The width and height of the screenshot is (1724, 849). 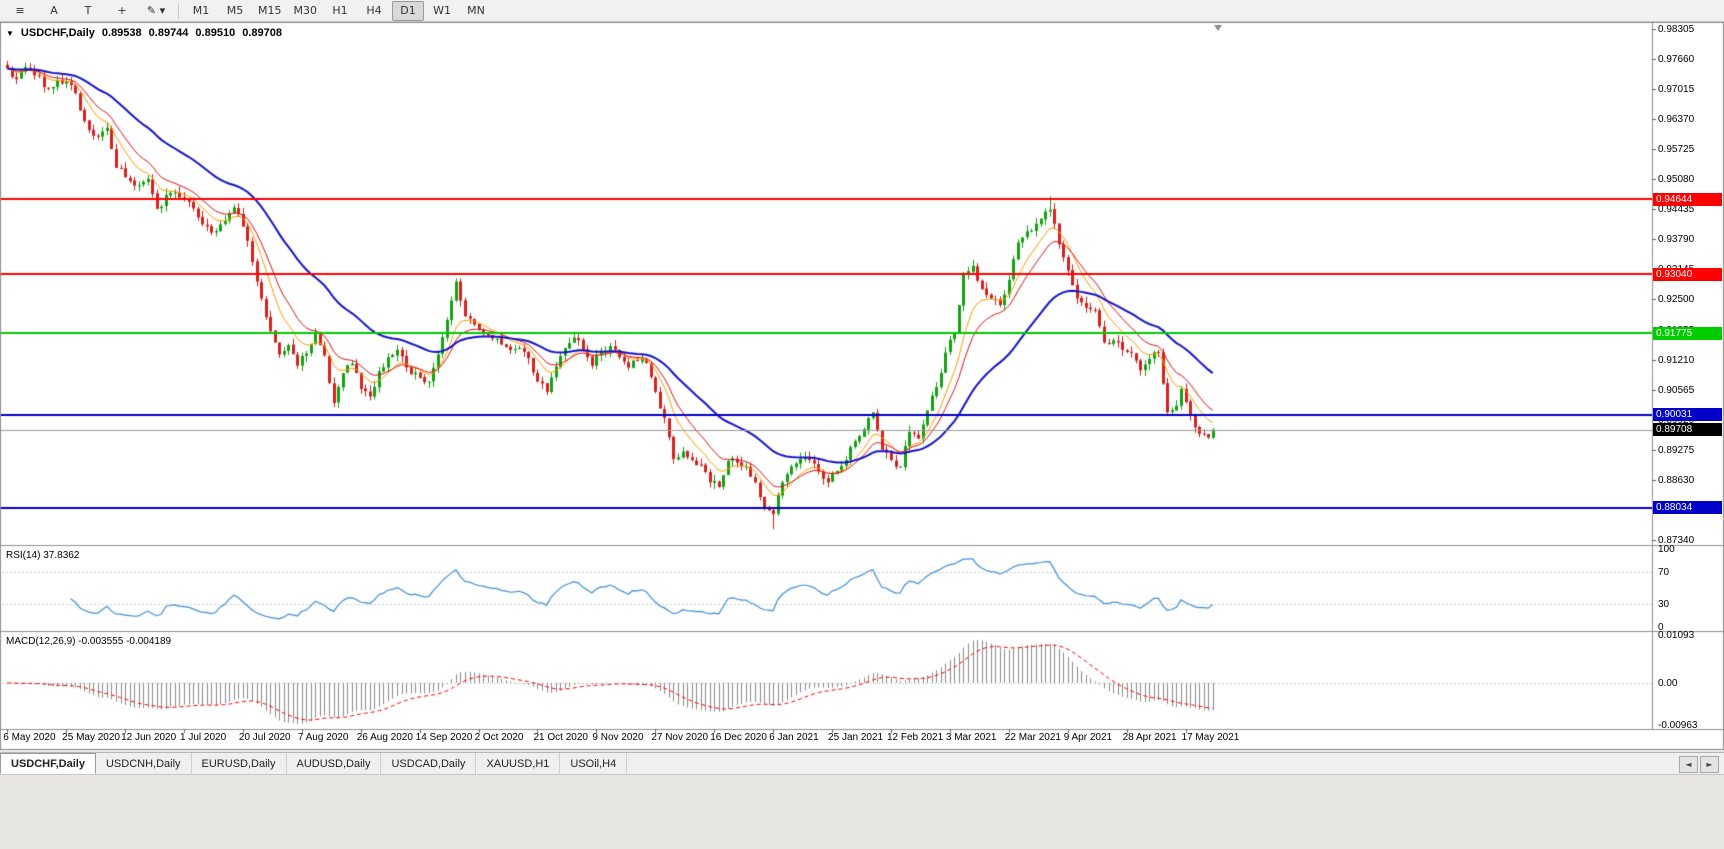 I want to click on ohlc-open: 0.89538, so click(x=121, y=33).